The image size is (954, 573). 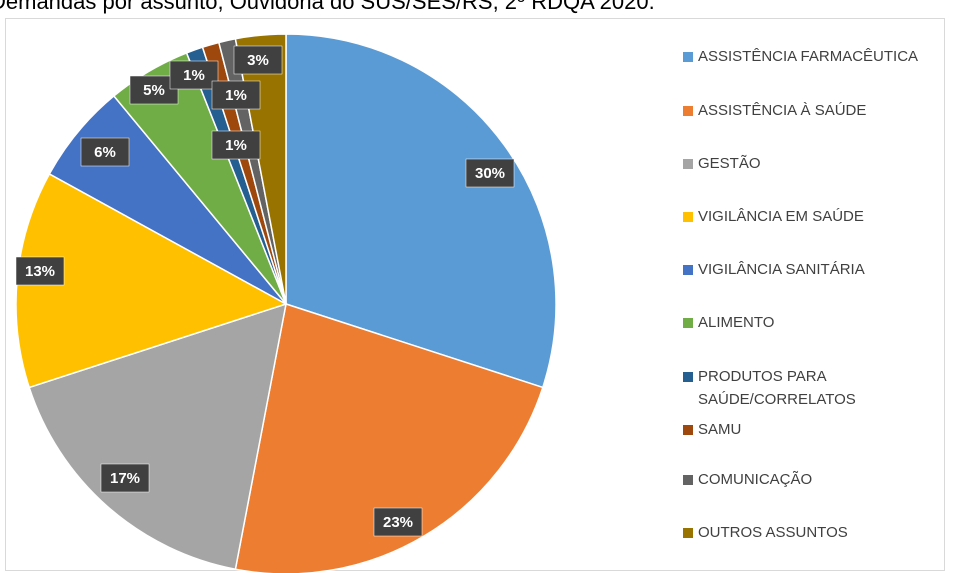 What do you see at coordinates (729, 163) in the screenshot?
I see `legend-label: GESTÃO` at bounding box center [729, 163].